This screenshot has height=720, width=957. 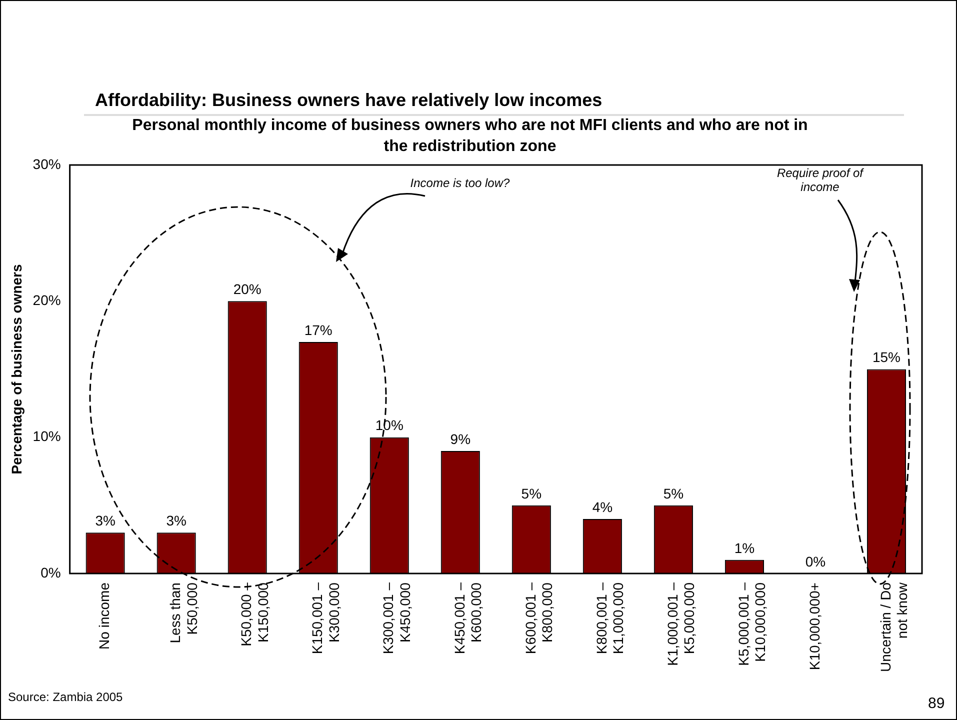 I want to click on x-tick-label: K1,000,001 – K5,000,000, so click(x=681, y=624).